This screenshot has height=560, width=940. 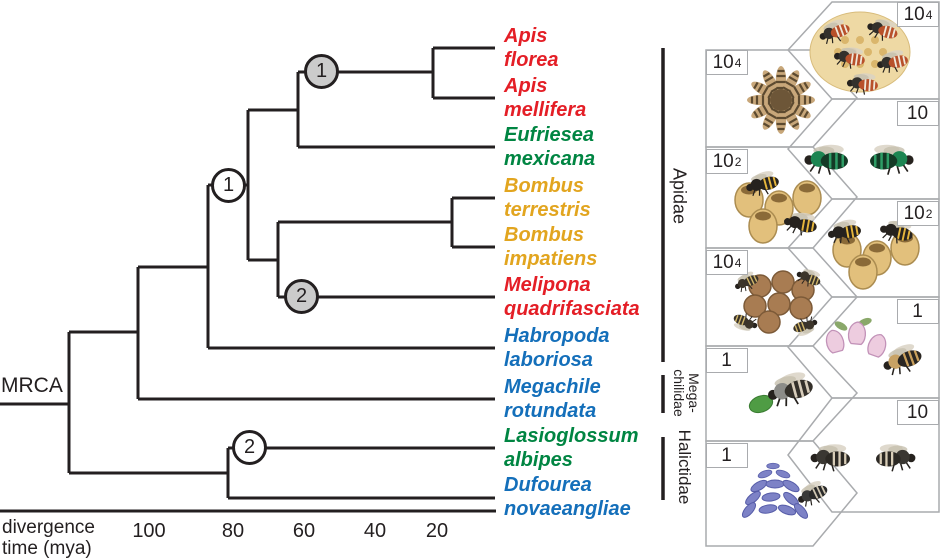 I want to click on dufourea-novaeangliae-illustration, so click(x=785, y=491).